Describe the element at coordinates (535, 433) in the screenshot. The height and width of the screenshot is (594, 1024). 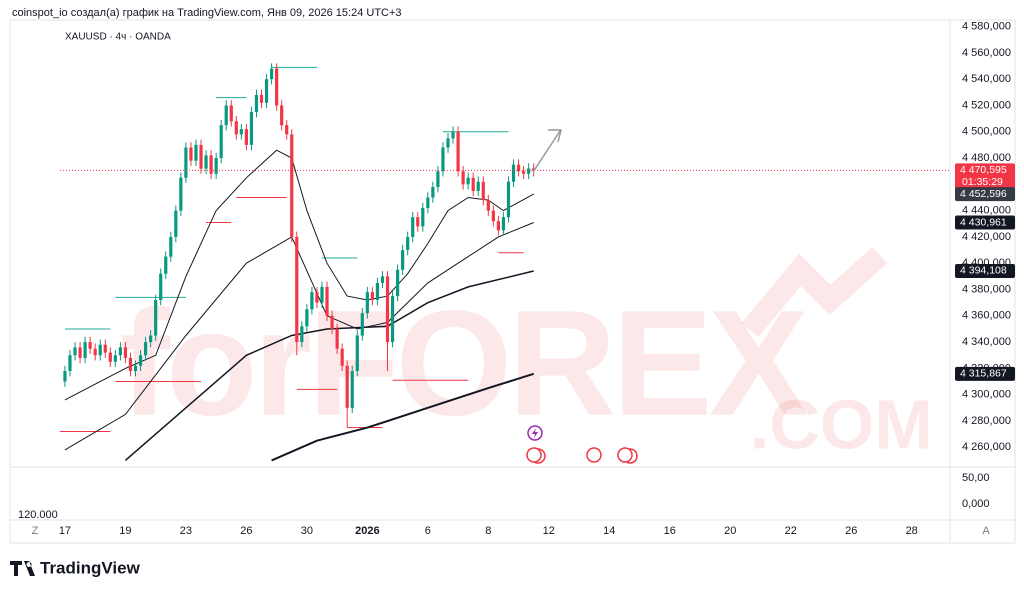
I see `event-bolt` at that location.